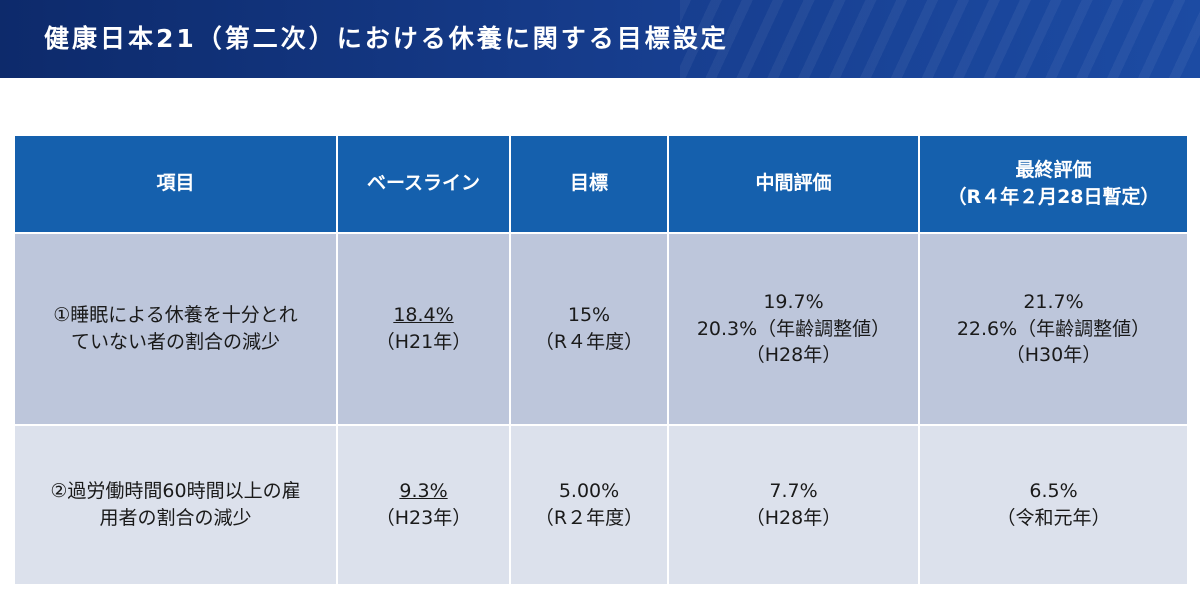 This screenshot has height=589, width=1200. I want to click on row1-final-value: 21.7%, so click(1053, 302).